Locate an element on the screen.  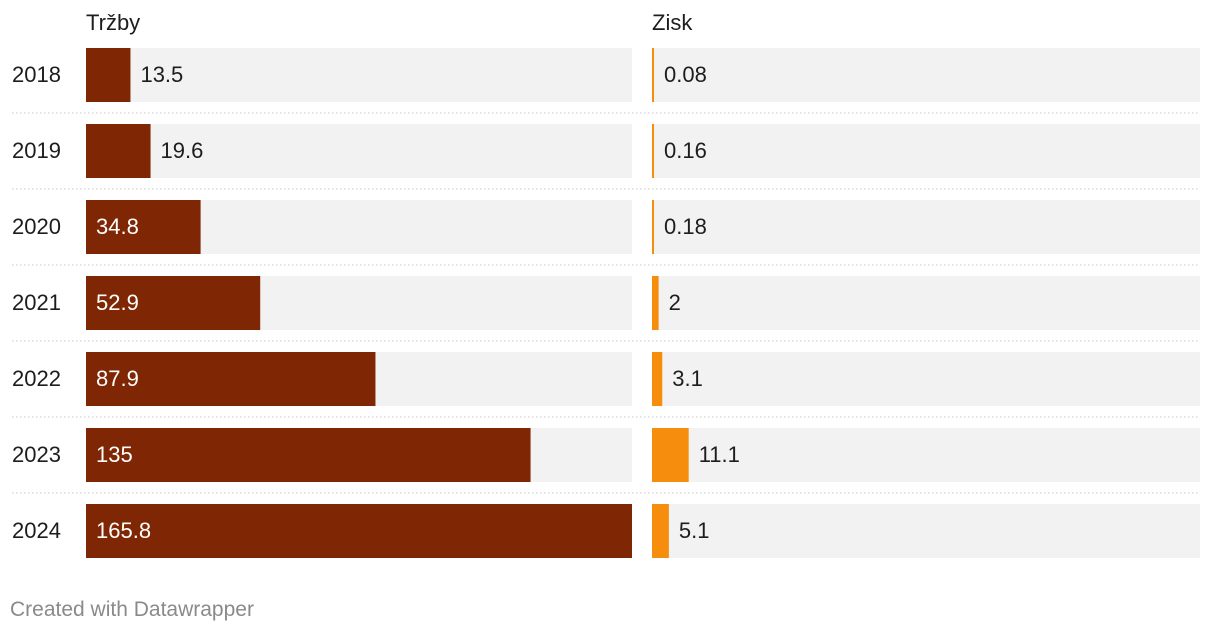
bar-tr-by-2019 is located at coordinates (118, 151).